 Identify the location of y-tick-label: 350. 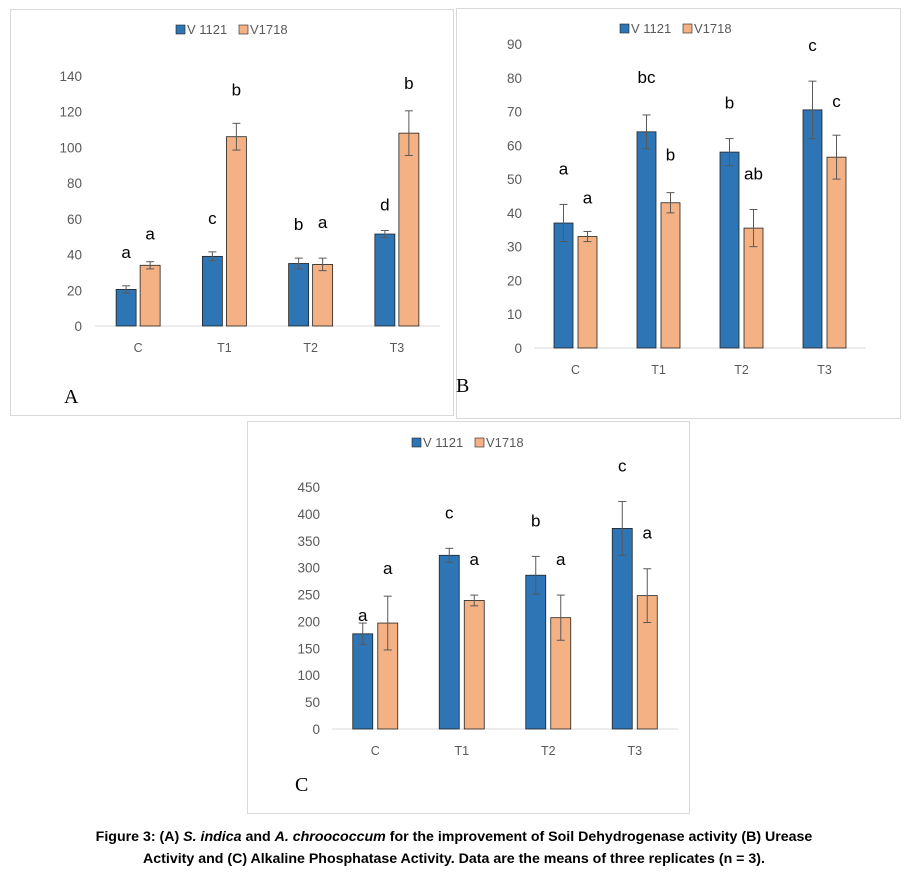
(308, 541).